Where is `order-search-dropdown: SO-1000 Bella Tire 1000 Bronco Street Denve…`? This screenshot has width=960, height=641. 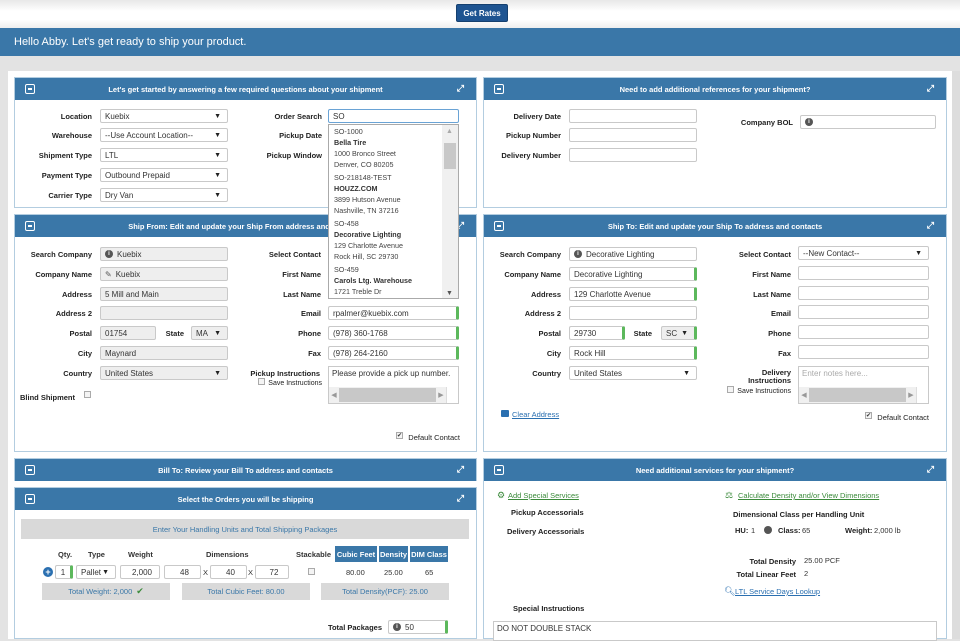 order-search-dropdown: SO-1000 Bella Tire 1000 Bronco Street Denve… is located at coordinates (393, 211).